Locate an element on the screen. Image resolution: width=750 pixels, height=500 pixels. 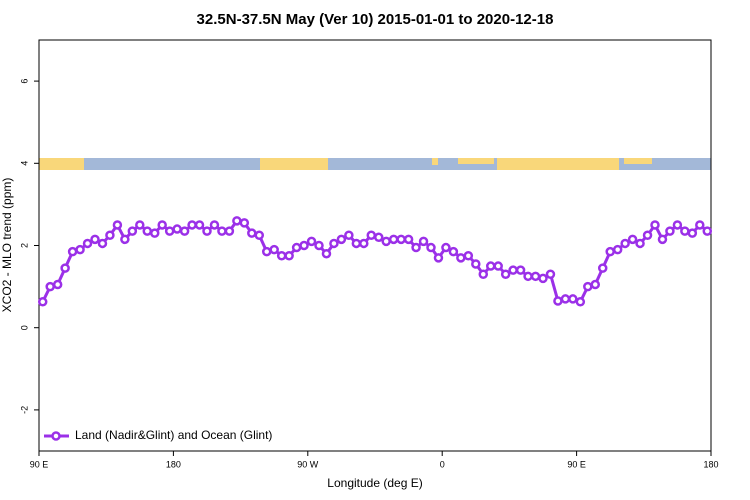
y-tick-label: 2 is located at coordinates (24, 245).